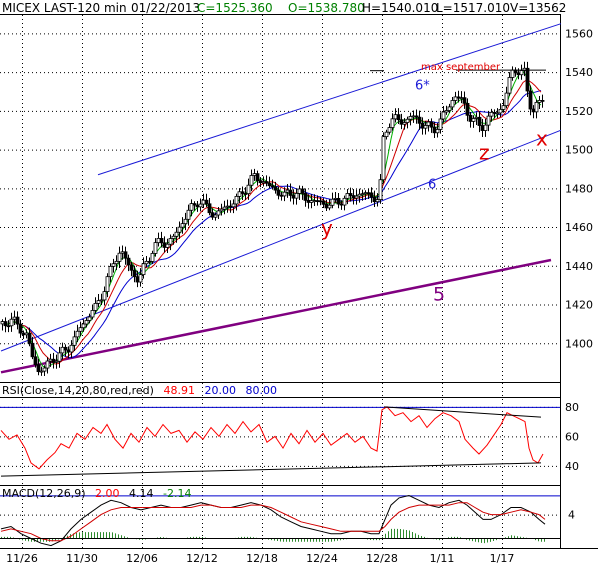 The width and height of the screenshot is (598, 570). Describe the element at coordinates (579, 111) in the screenshot. I see `price-tick-1520: 1520` at that location.